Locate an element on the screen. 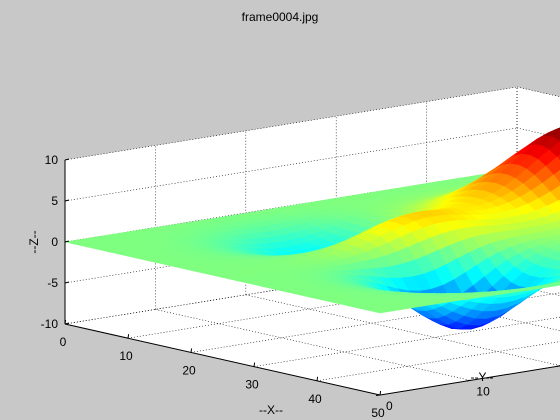  y-tick-label: 0 is located at coordinates (389, 406).